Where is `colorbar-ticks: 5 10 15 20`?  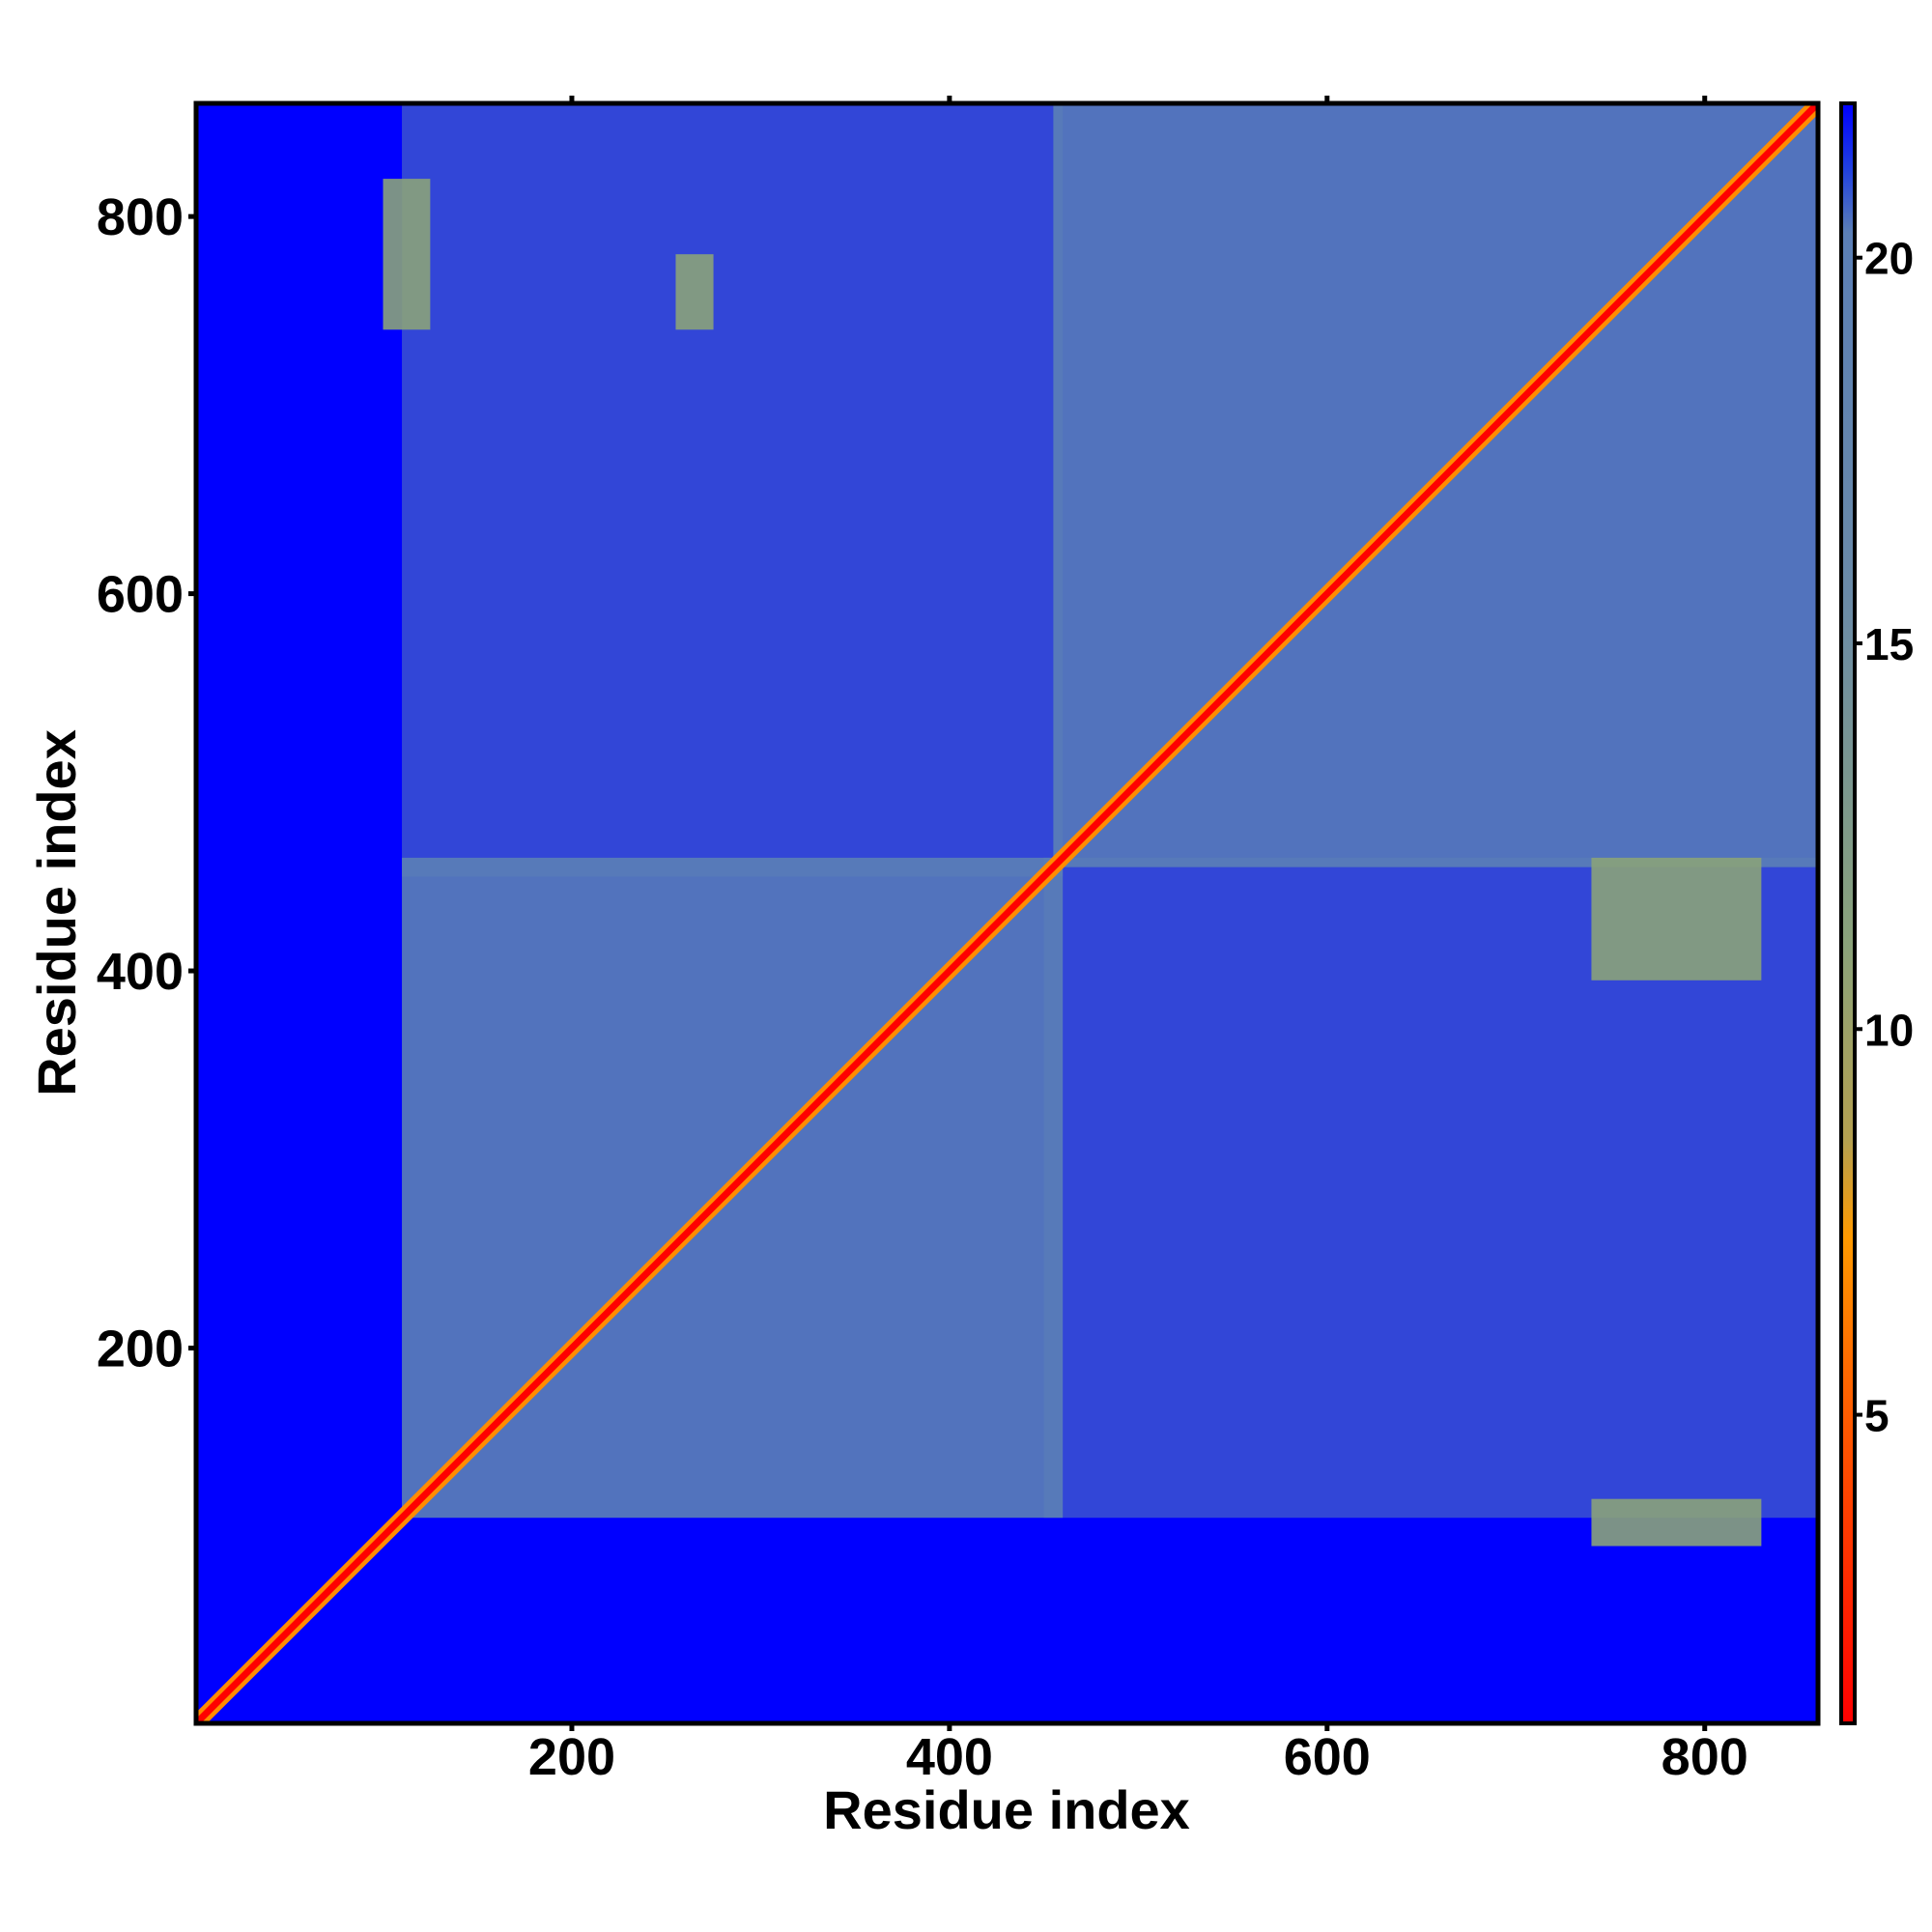 colorbar-ticks: 5 10 15 20 is located at coordinates (1884, 837).